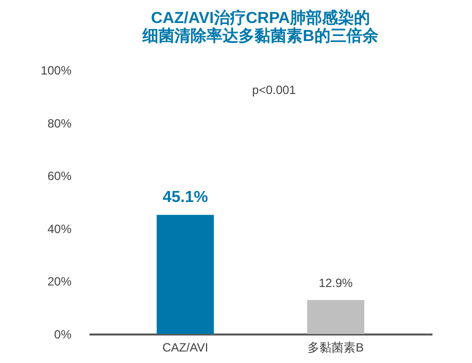 The width and height of the screenshot is (472, 363). I want to click on data-label: 12.9%, so click(336, 283).